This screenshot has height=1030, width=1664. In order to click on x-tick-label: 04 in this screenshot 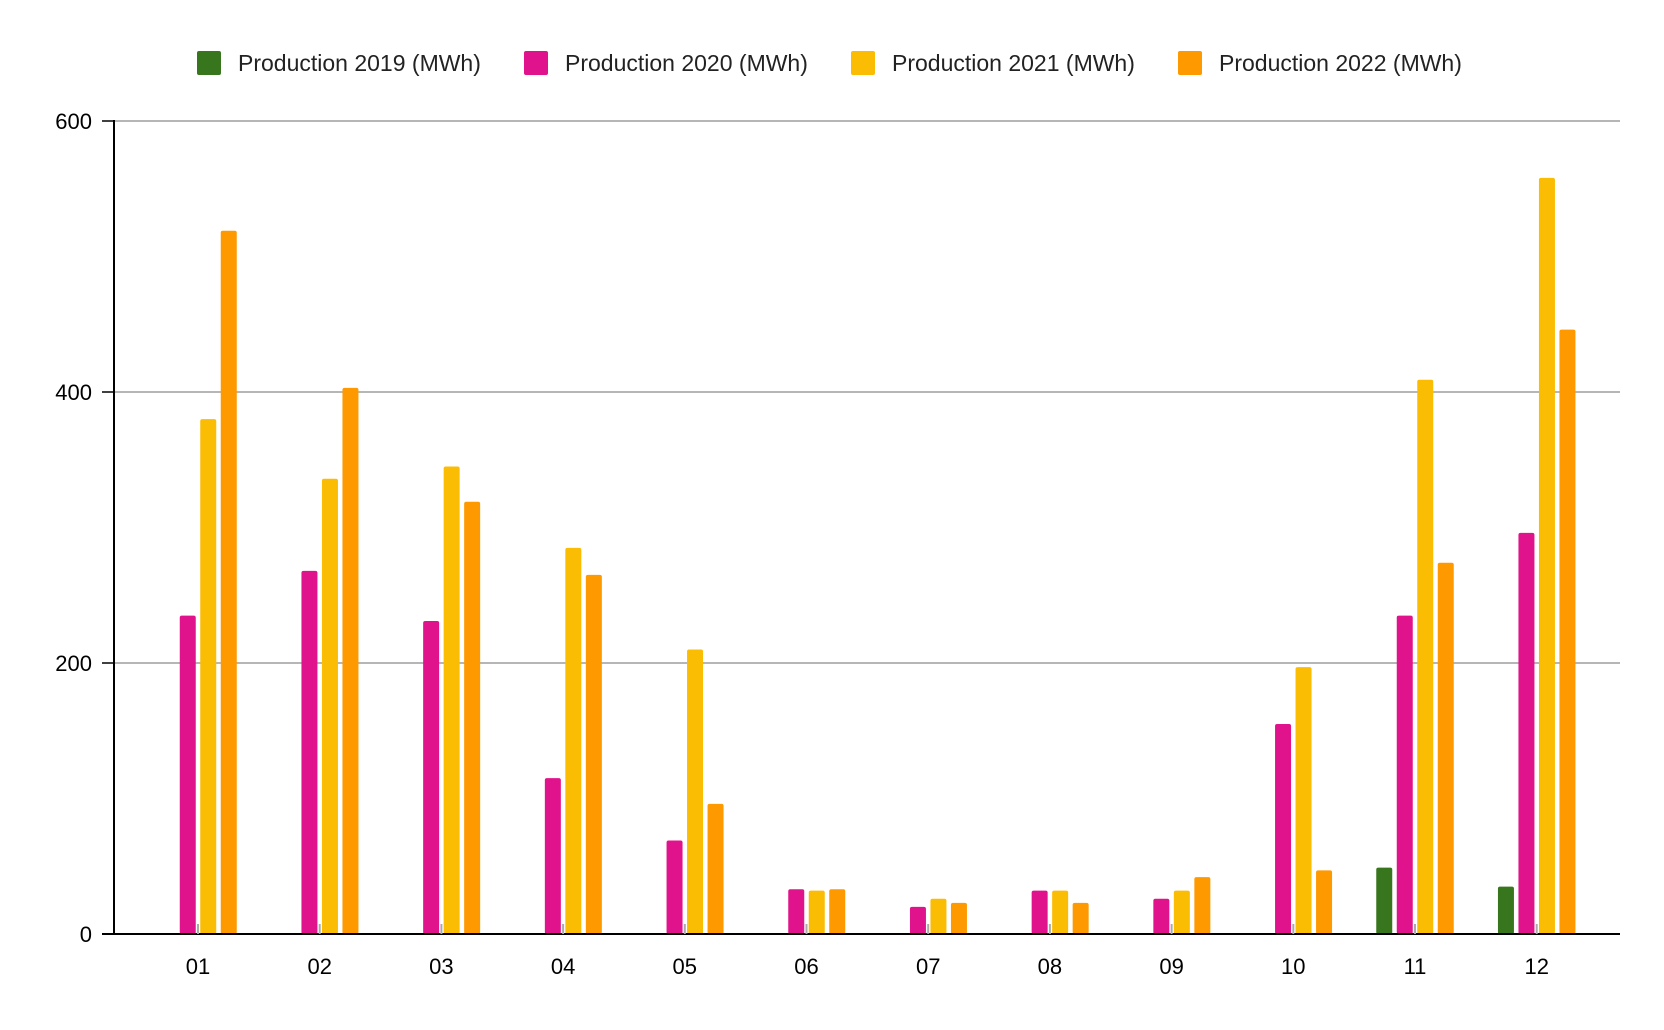, I will do `click(563, 966)`.